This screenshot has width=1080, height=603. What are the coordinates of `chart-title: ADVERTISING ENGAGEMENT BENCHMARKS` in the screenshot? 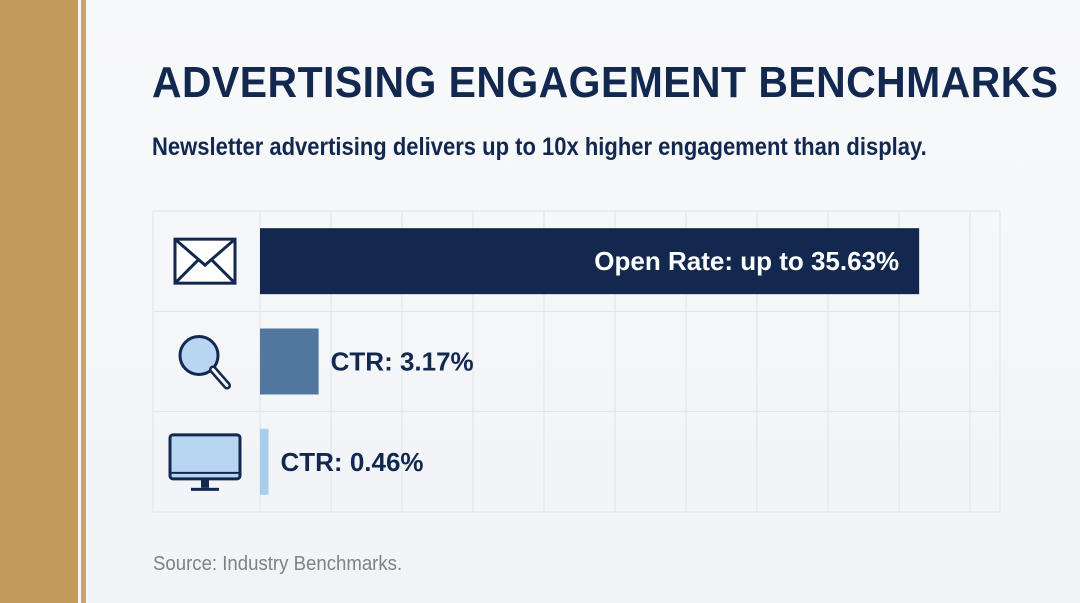 It's located at (605, 82).